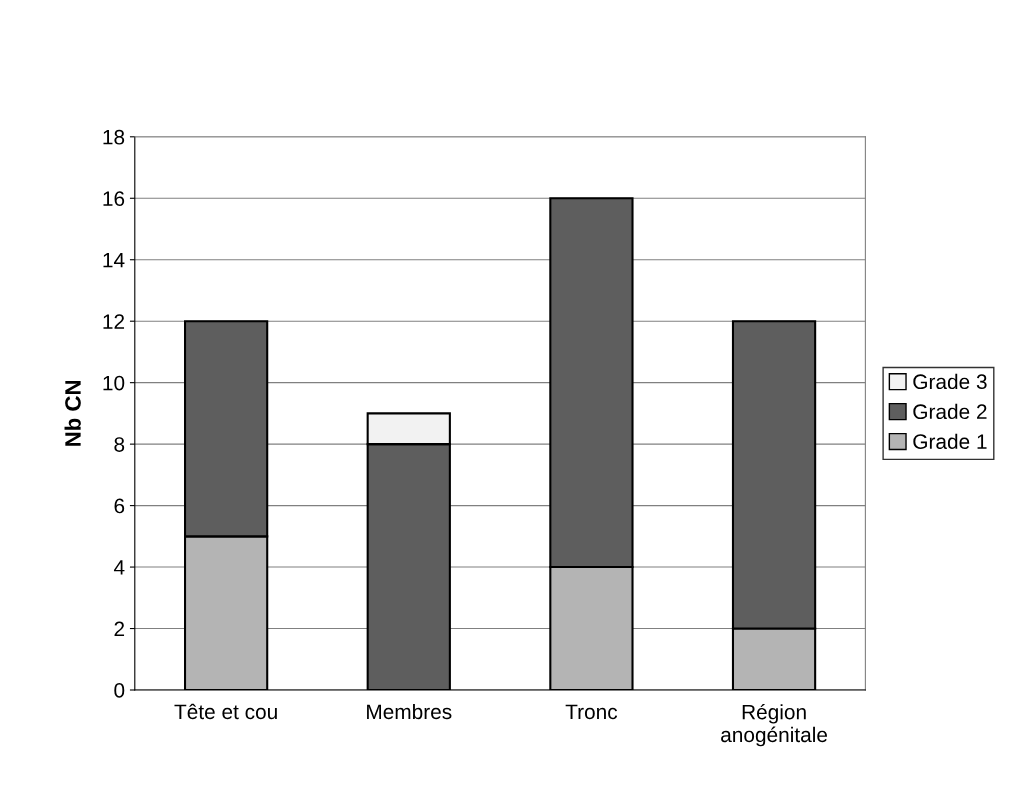 The image size is (1029, 800). What do you see at coordinates (114, 199) in the screenshot?
I see `y-tick-label: 16` at bounding box center [114, 199].